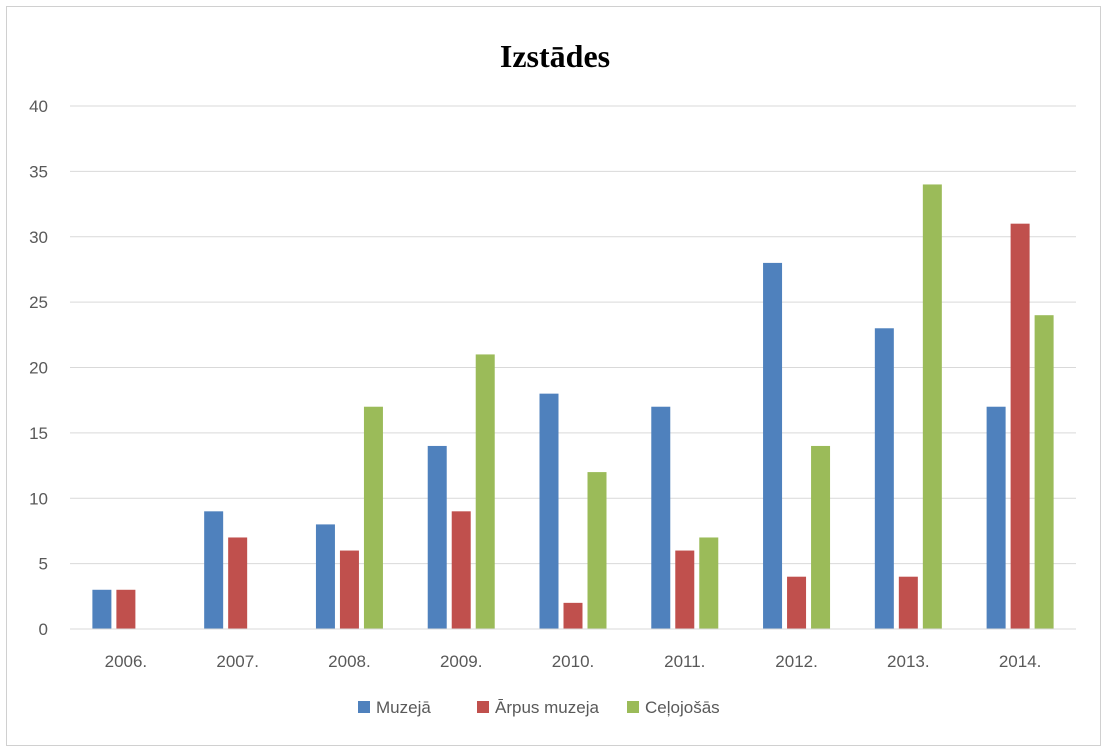  What do you see at coordinates (796, 661) in the screenshot?
I see `x-tick-label: 2012.` at bounding box center [796, 661].